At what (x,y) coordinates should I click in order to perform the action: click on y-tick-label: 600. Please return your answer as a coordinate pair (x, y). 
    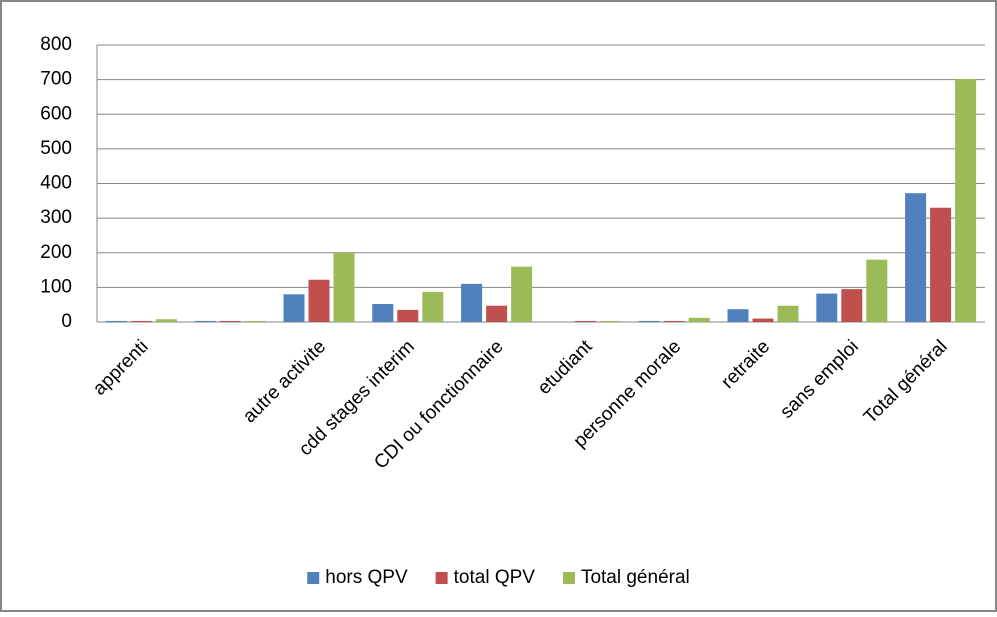
    Looking at the image, I should click on (56, 113).